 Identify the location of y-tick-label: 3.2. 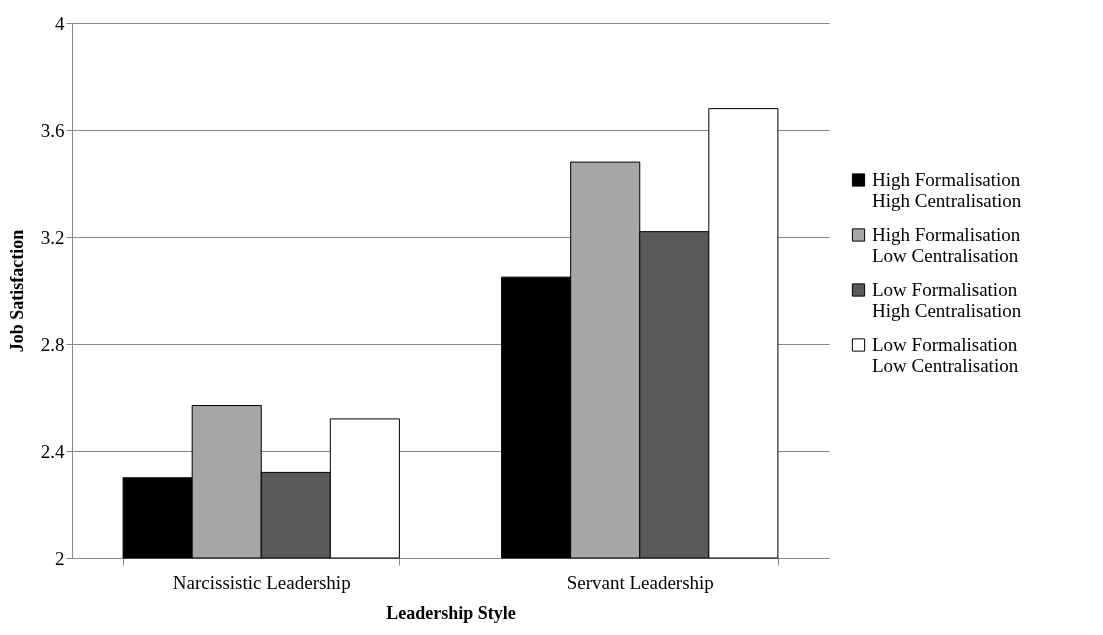
(52, 237).